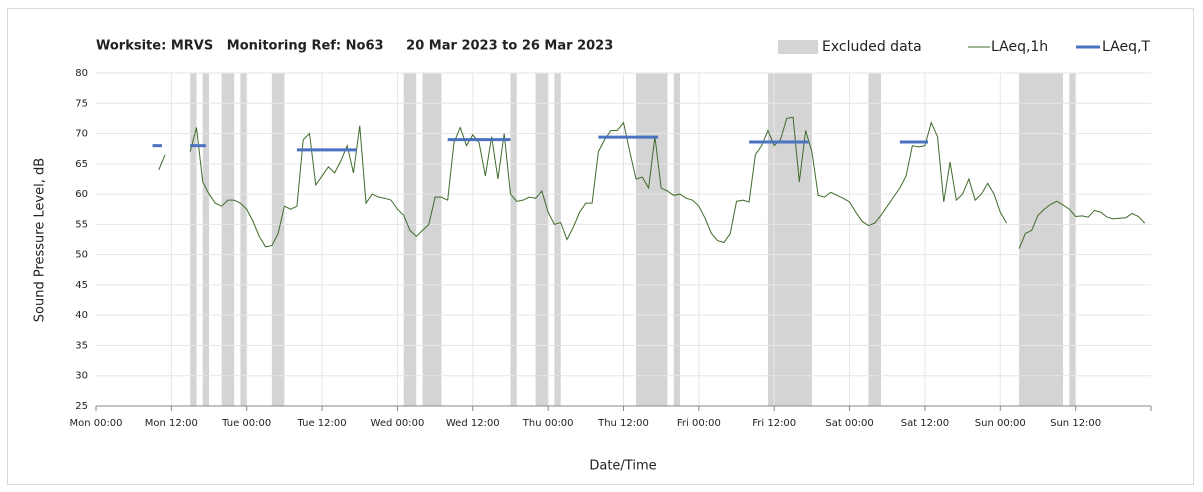  What do you see at coordinates (81, 376) in the screenshot?
I see `y-tick-label: 30` at bounding box center [81, 376].